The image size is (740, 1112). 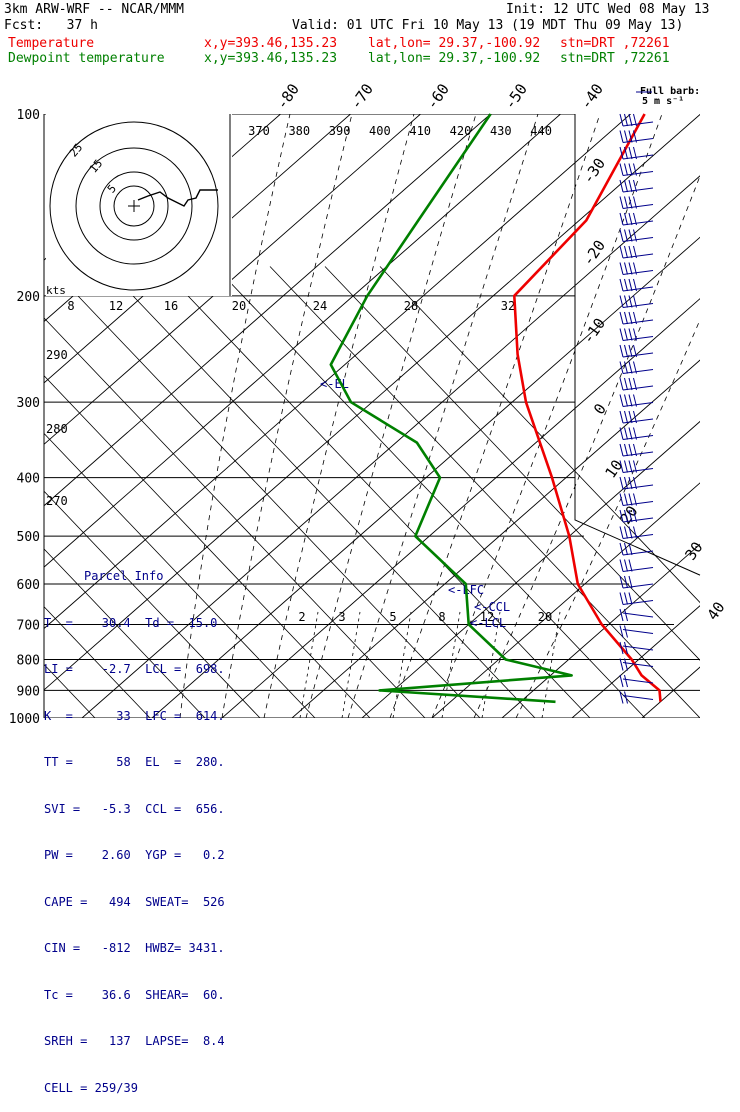 I want to click on dewpoint-latlon: lat,lon= 29.37,-100.92, so click(x=454, y=58).